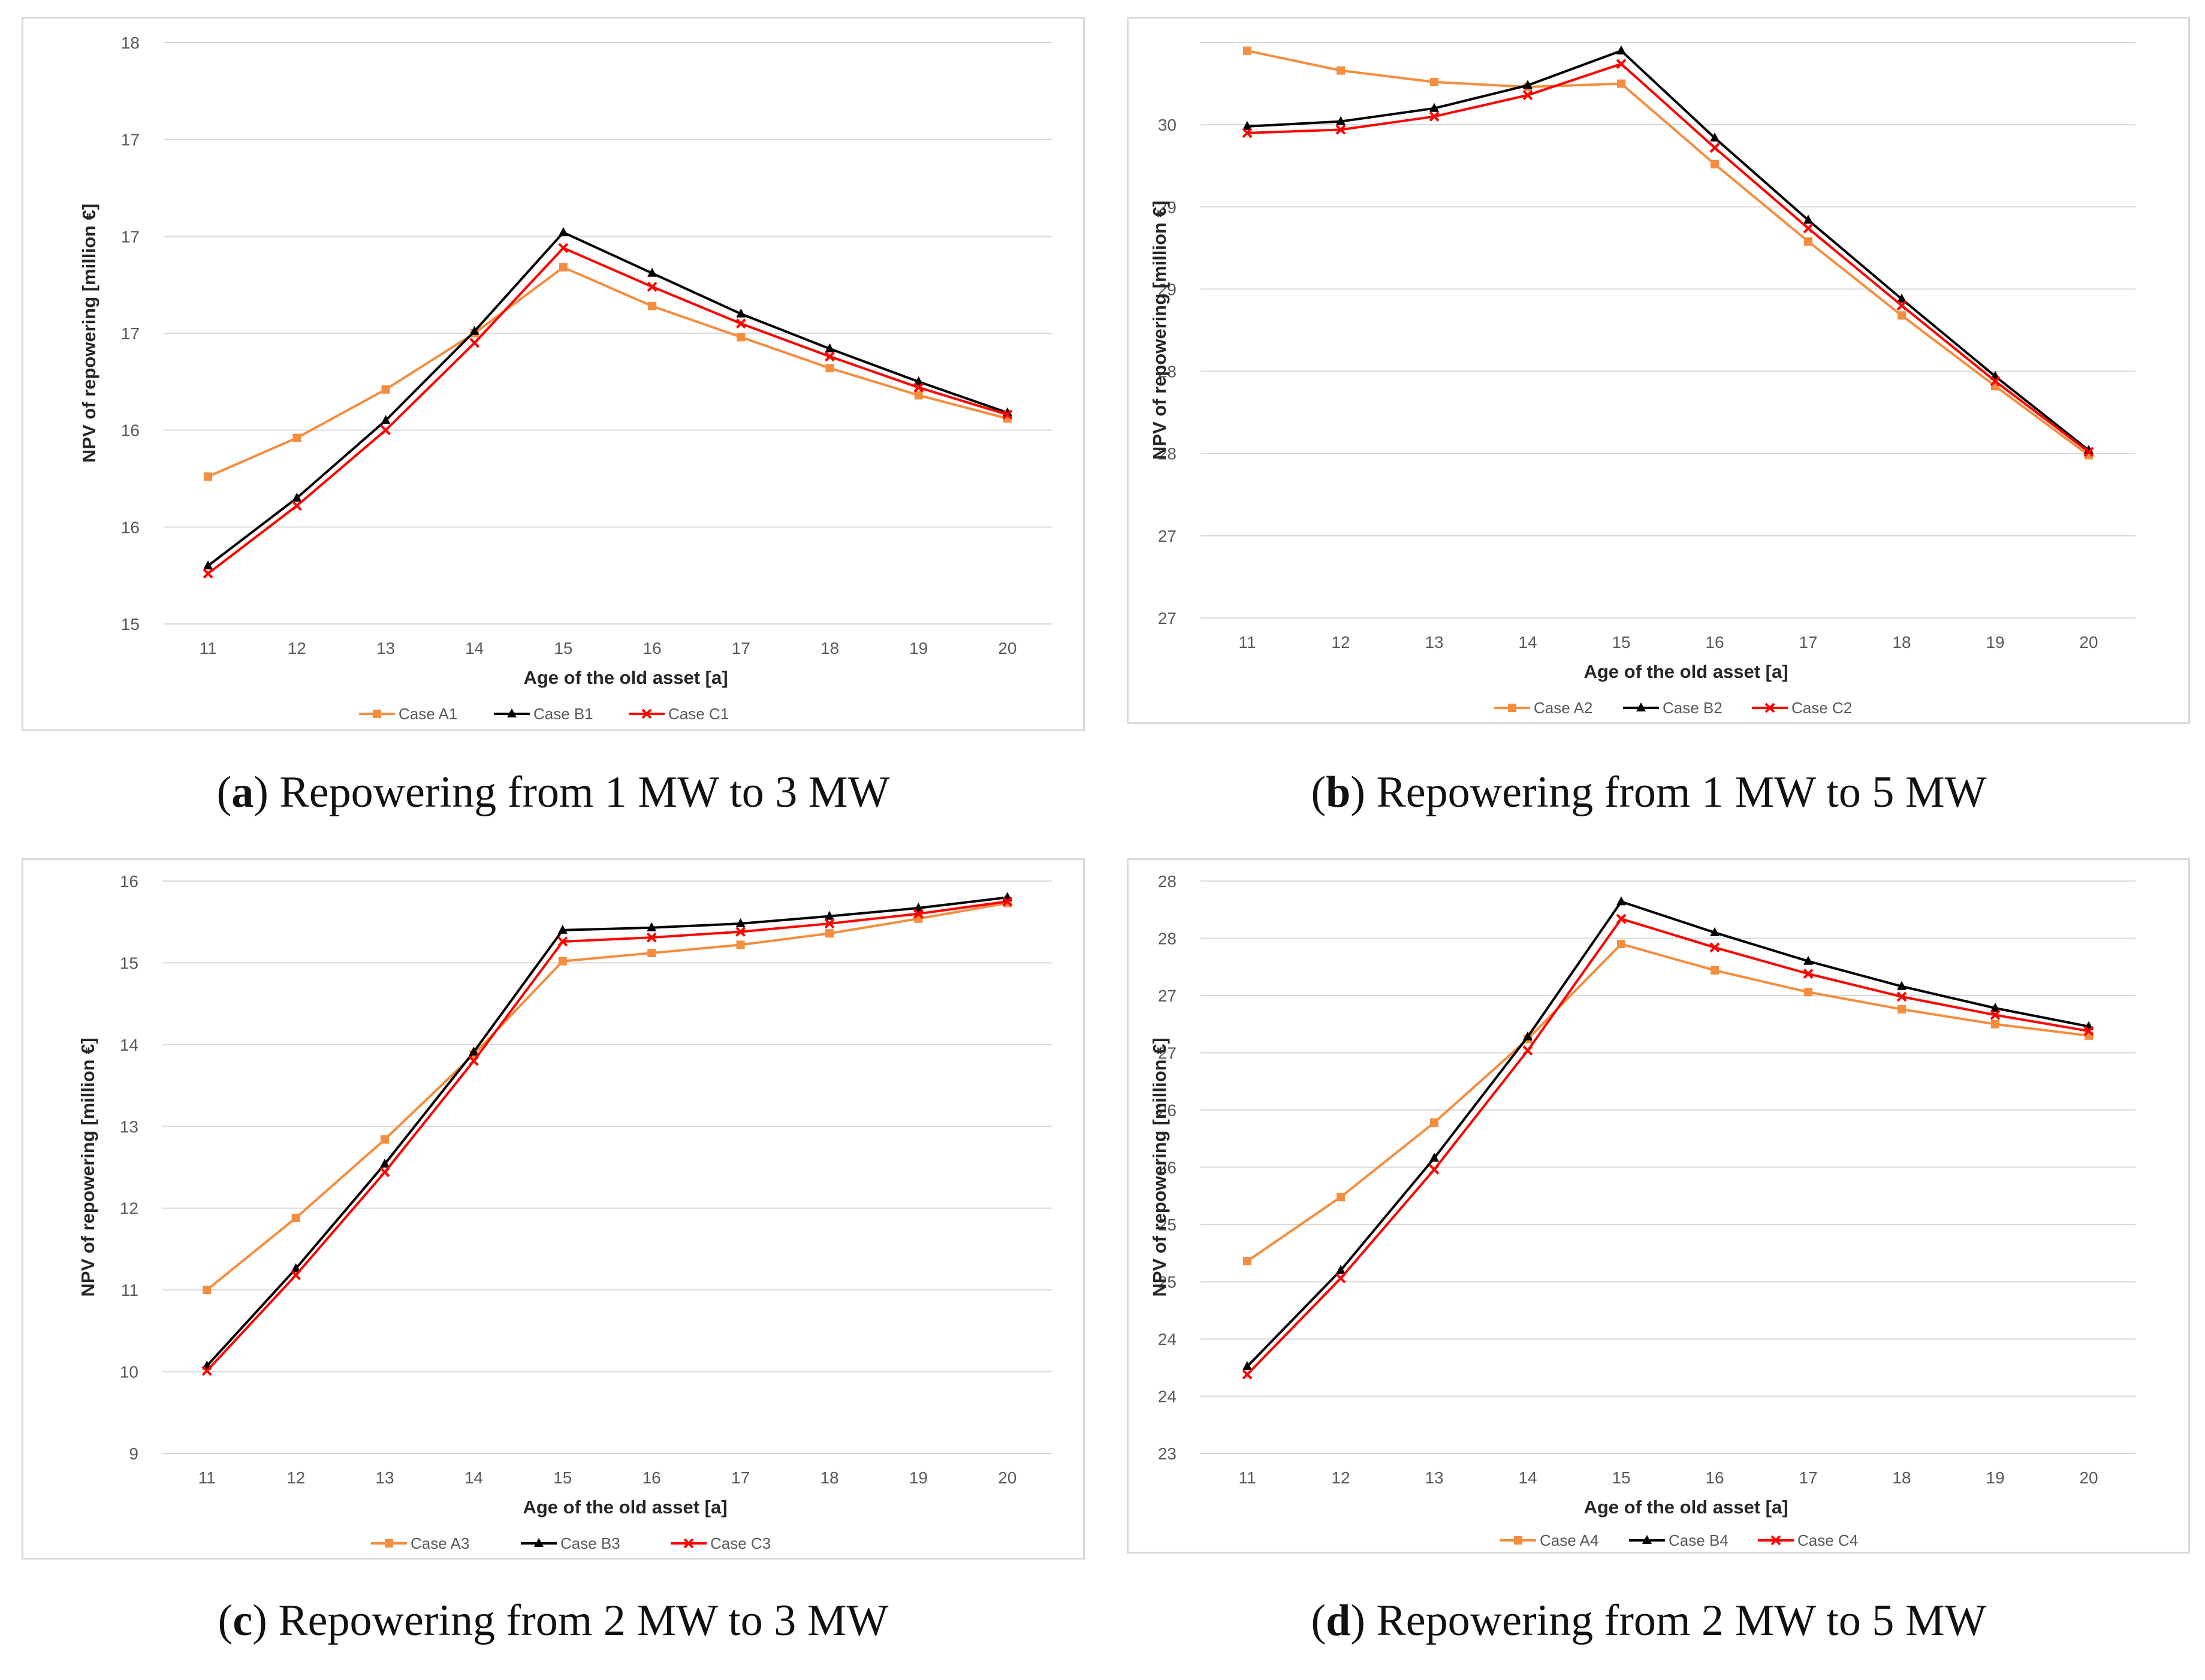  I want to click on chart-d-x-ticks: 11 12 13 14 15 16 17 18 19 20, so click(1668, 1478).